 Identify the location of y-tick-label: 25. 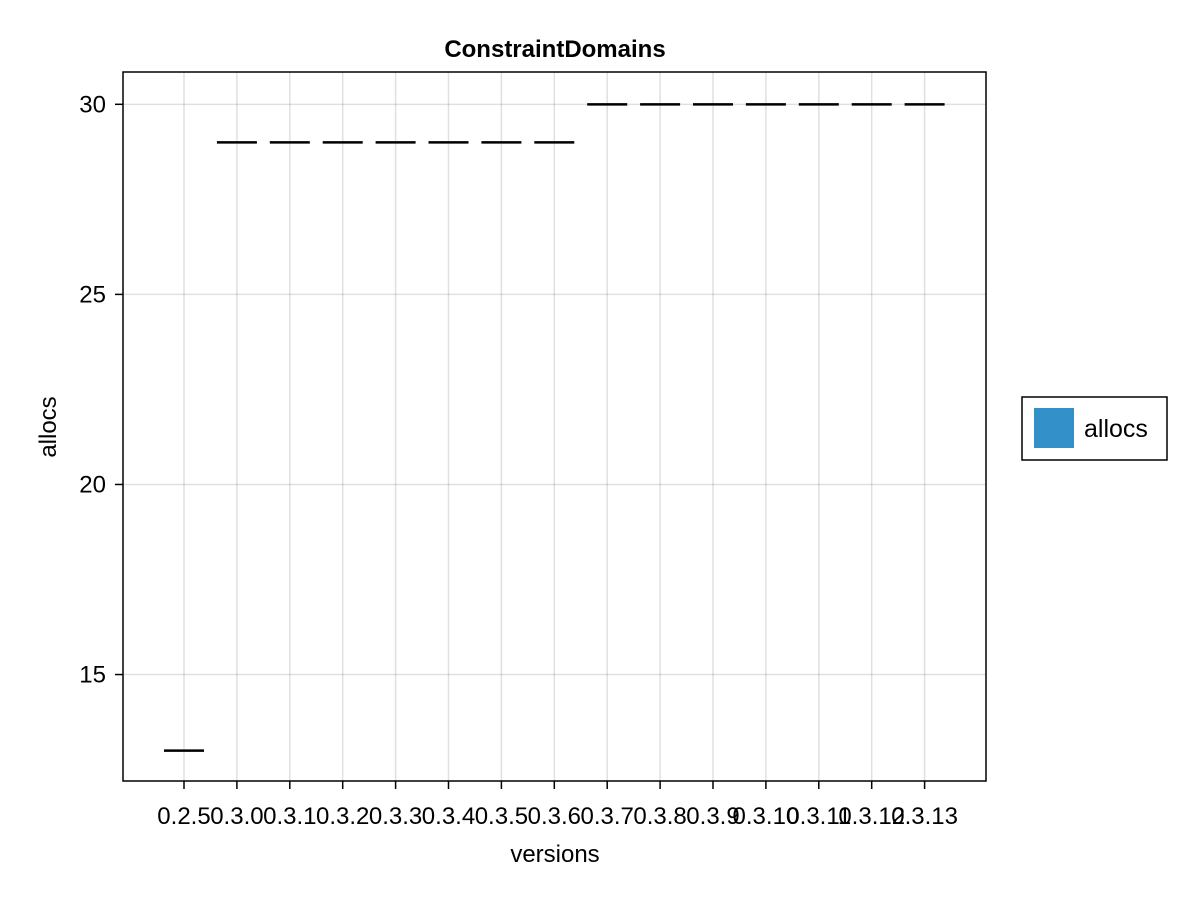
(92, 294).